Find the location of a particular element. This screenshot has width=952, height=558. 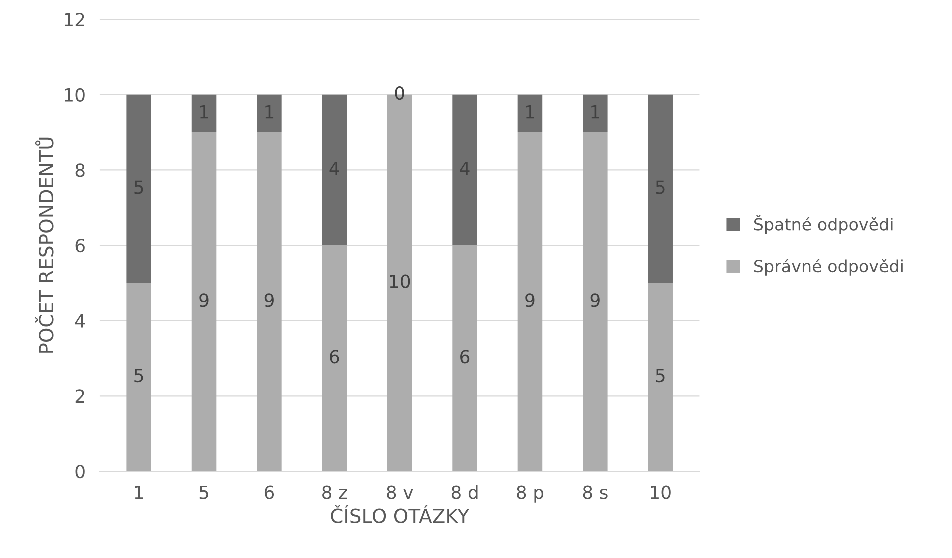

x-axis-title: ČÍSLO OTÁZKY is located at coordinates (400, 514).